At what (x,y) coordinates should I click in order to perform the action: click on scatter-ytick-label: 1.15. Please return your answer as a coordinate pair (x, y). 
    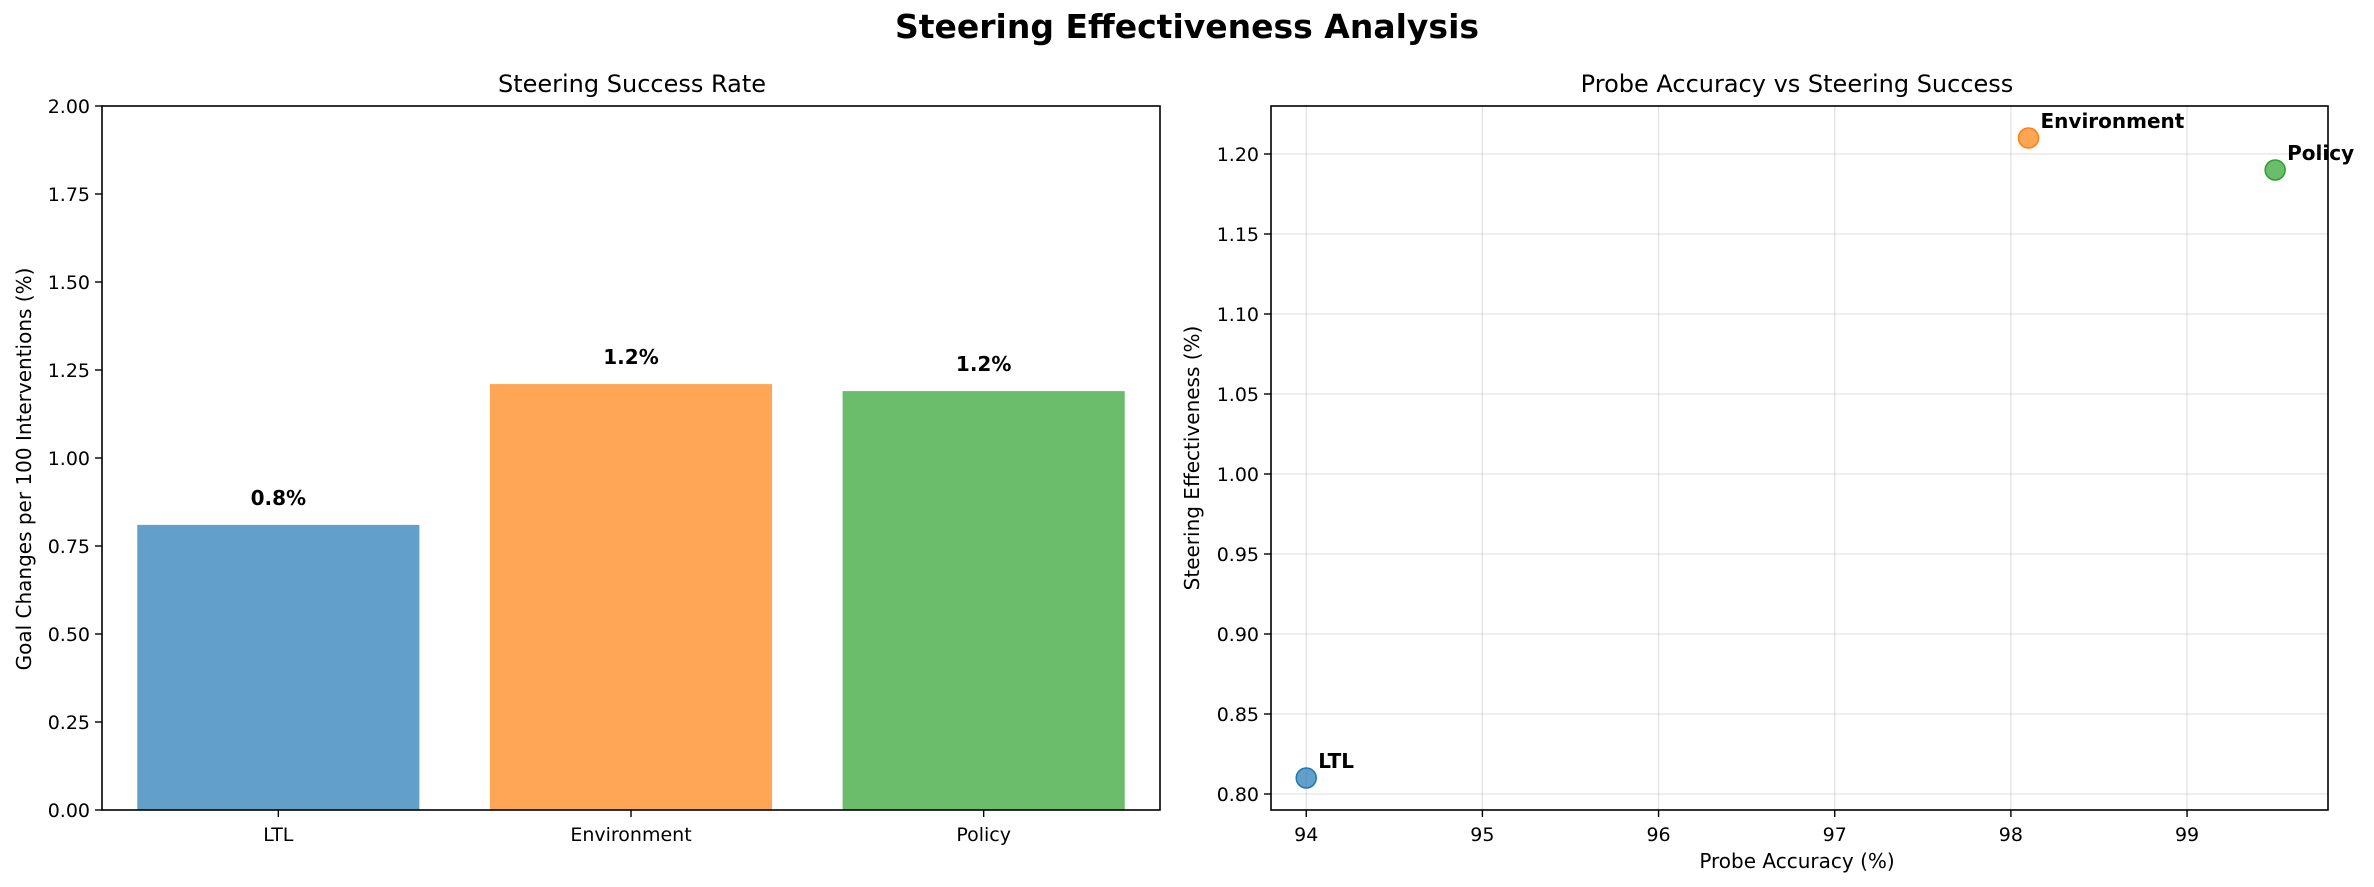
    Looking at the image, I should click on (1238, 235).